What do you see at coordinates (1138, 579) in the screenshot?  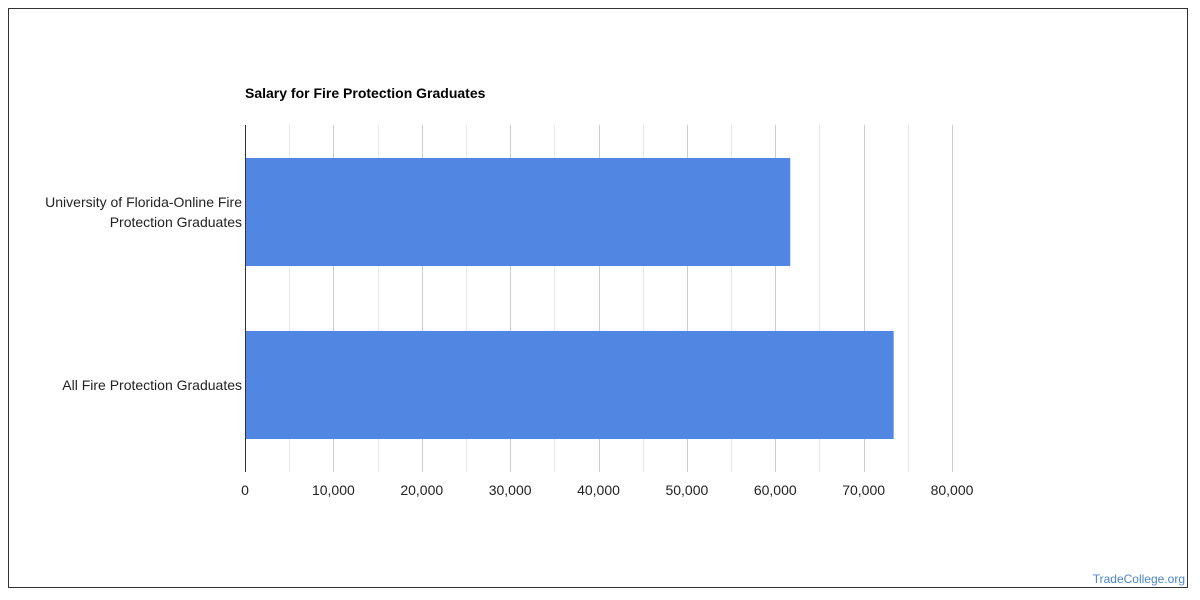 I see `watermark-link: TradeCollege.org` at bounding box center [1138, 579].